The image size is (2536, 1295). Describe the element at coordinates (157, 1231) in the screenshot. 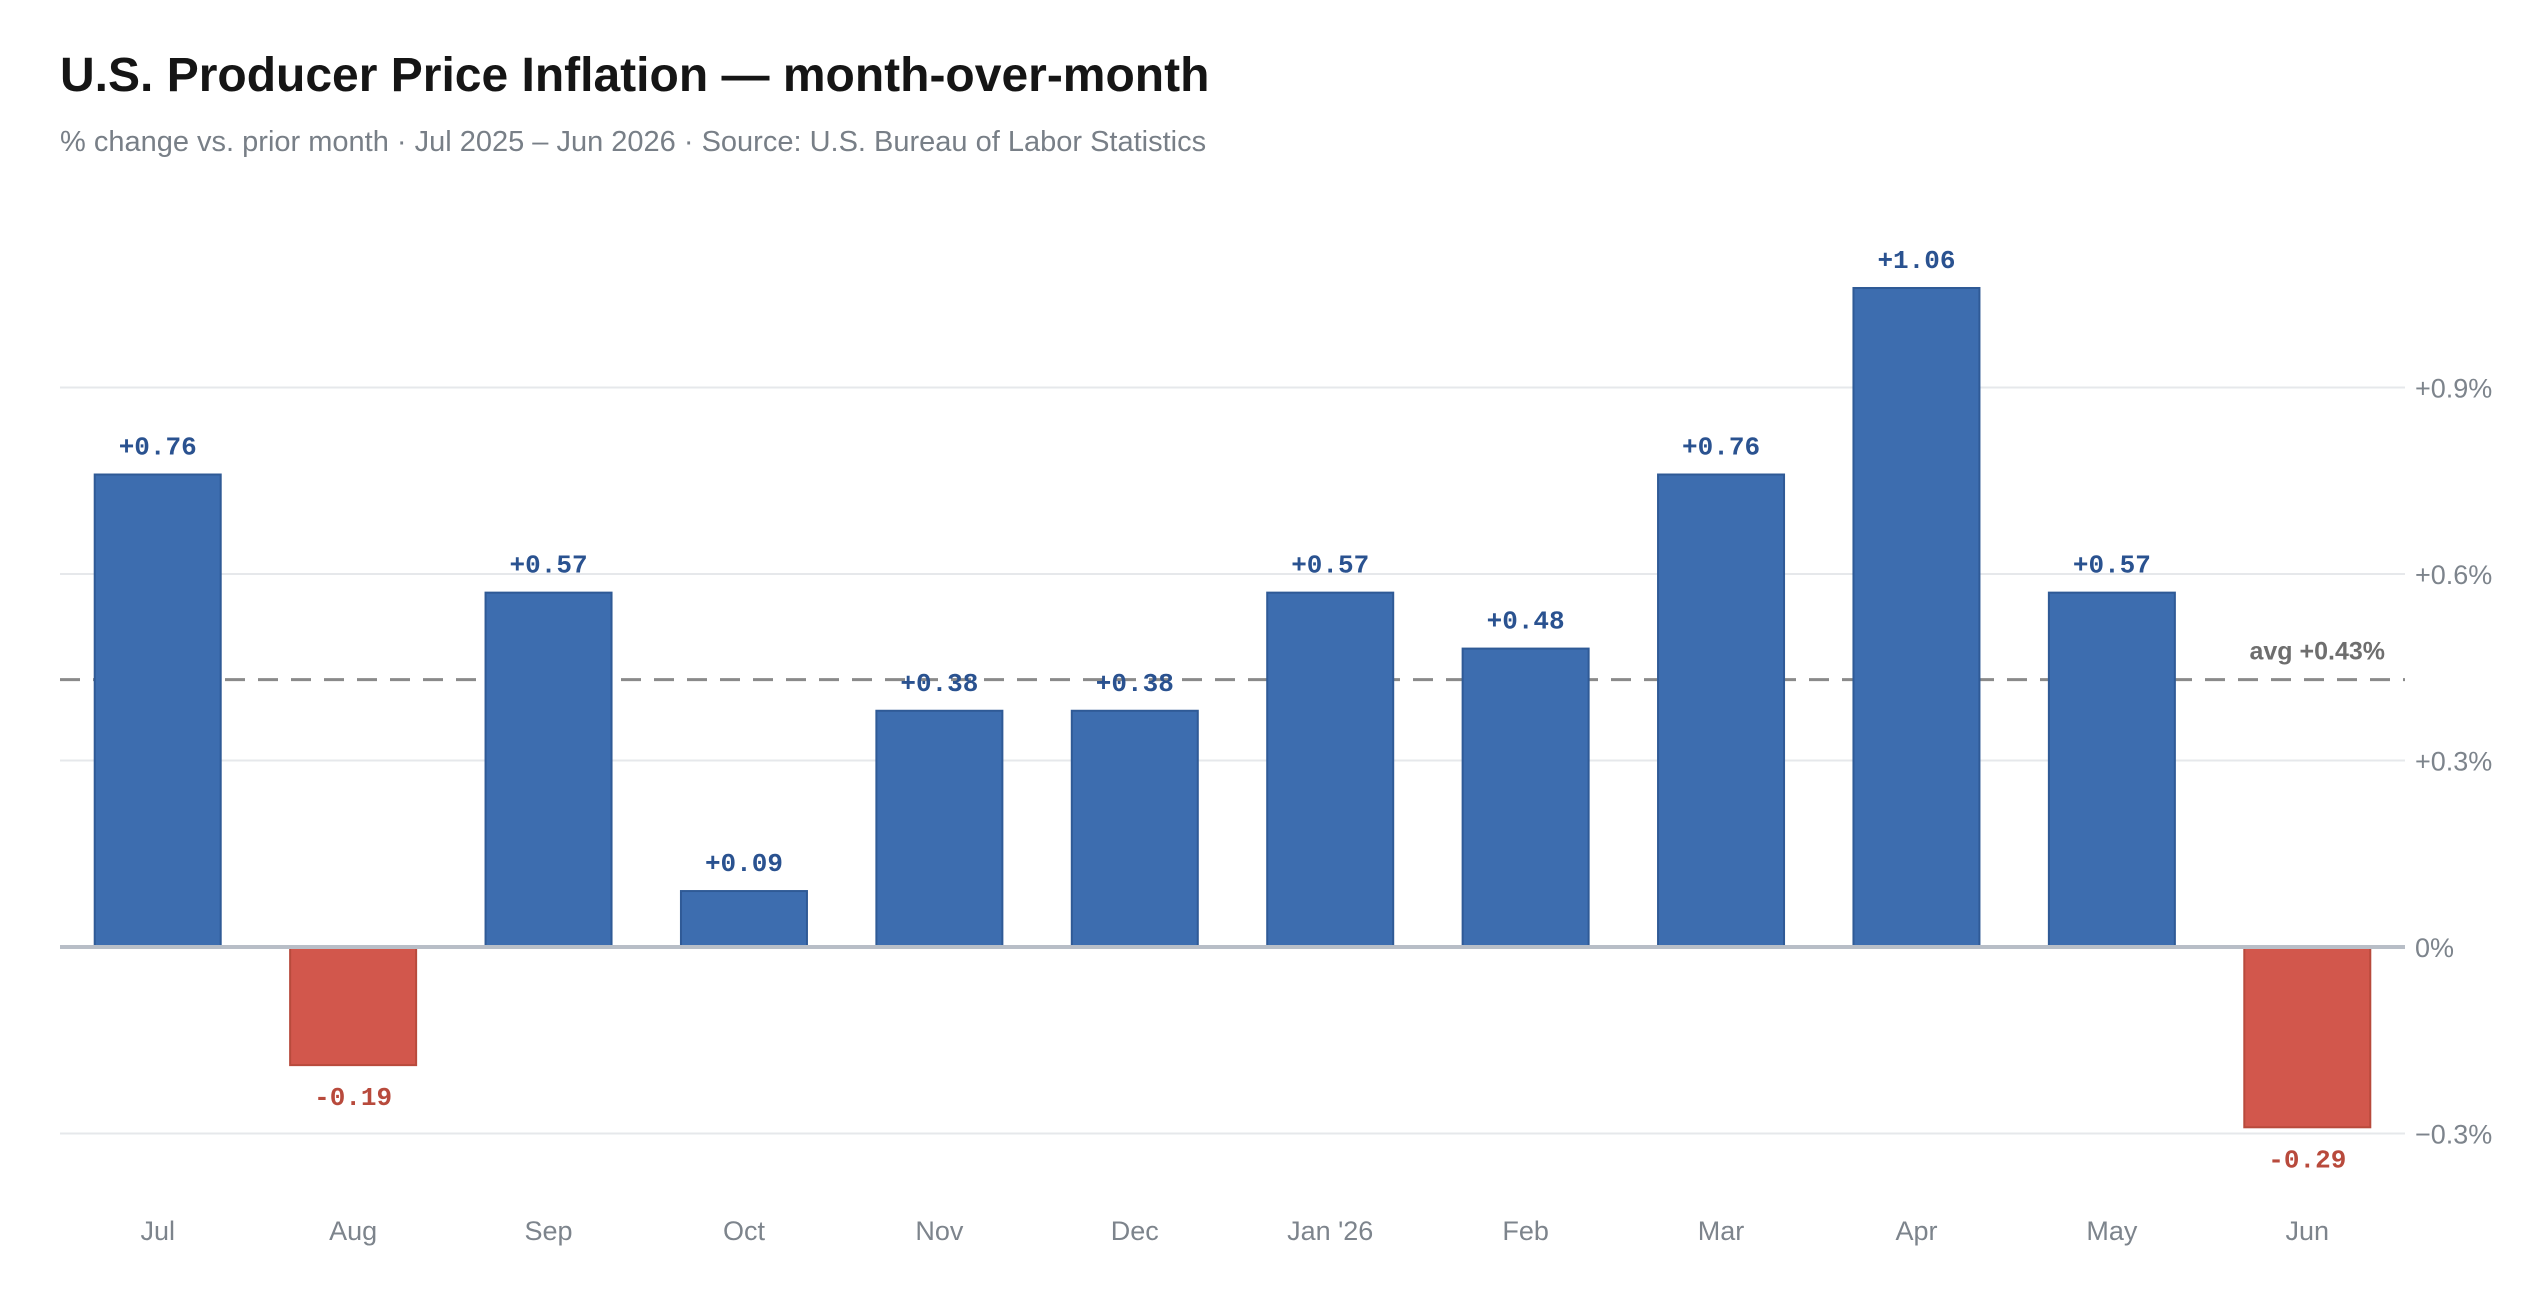

I see `x-category-label: Jul` at that location.